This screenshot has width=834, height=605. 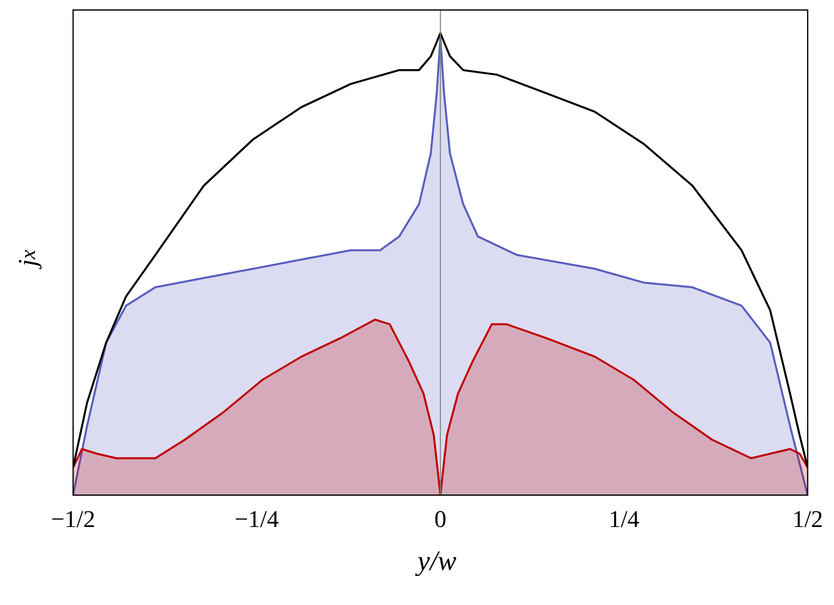 What do you see at coordinates (436, 562) in the screenshot?
I see `x-axis-title: y/w` at bounding box center [436, 562].